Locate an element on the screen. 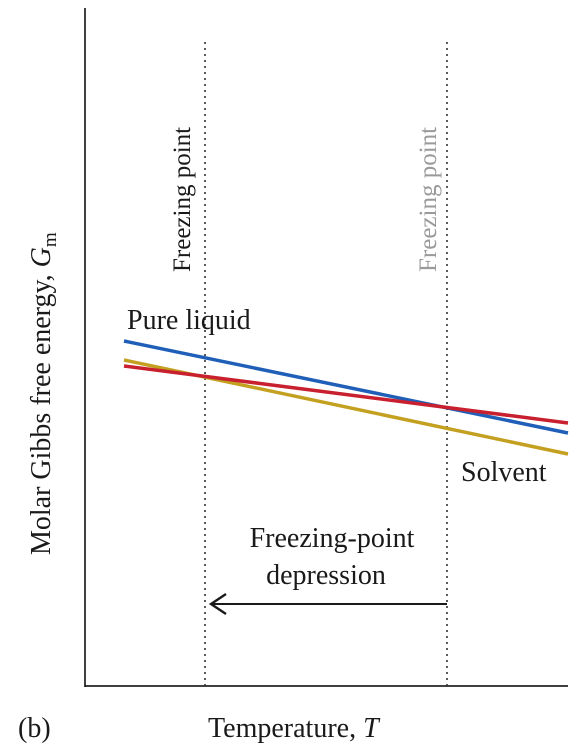  depression-label-line1: Freezing-point is located at coordinates (332, 538).